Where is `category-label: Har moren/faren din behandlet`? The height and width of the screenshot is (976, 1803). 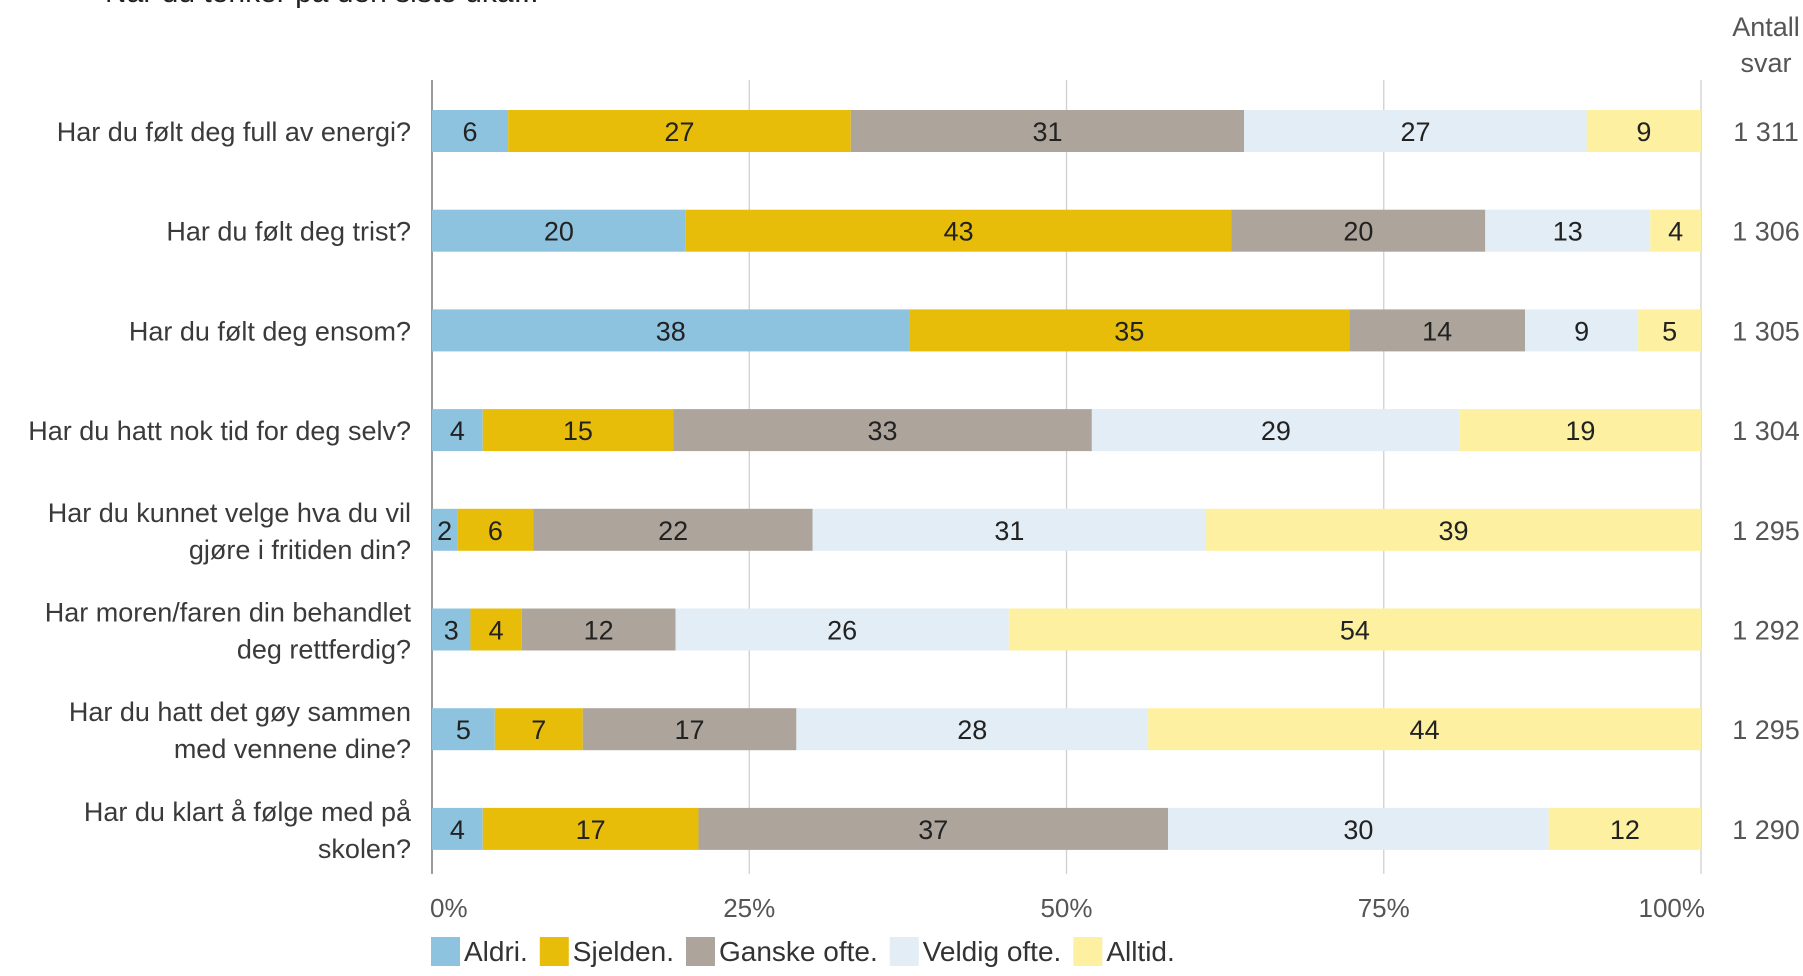
category-label: Har moren/faren din behandlet is located at coordinates (228, 613).